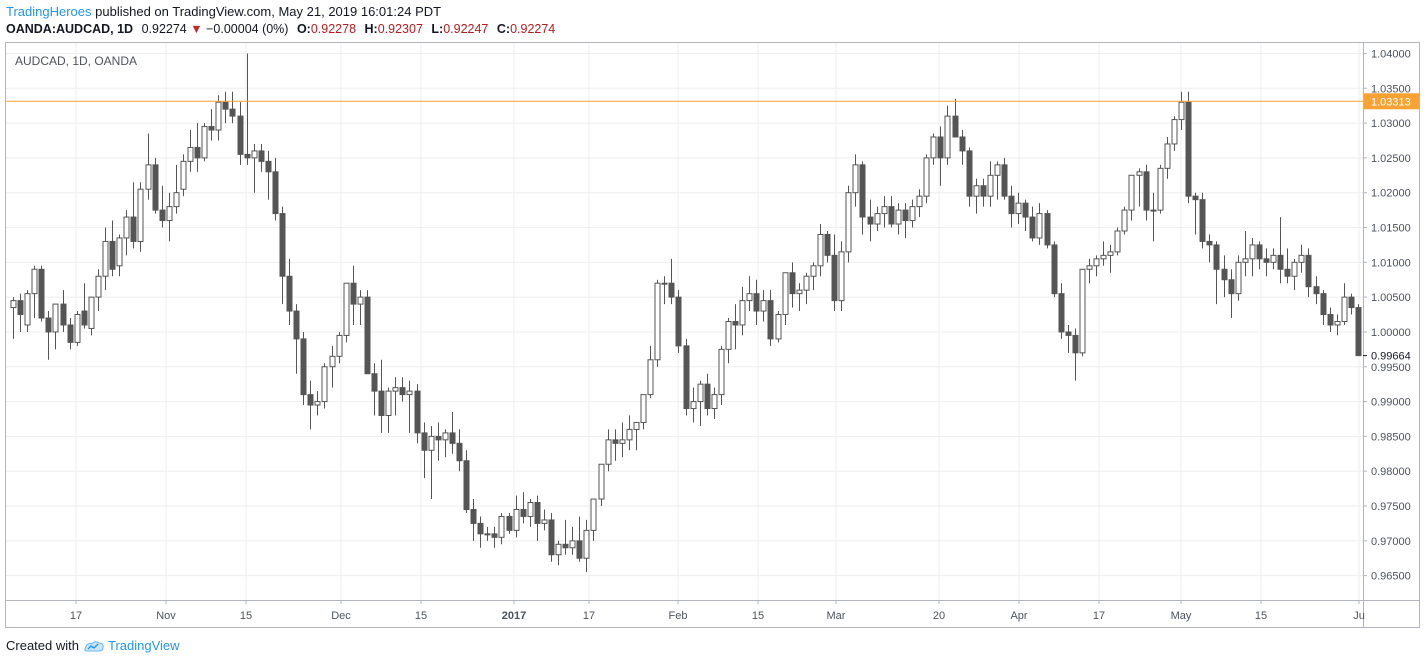 The width and height of the screenshot is (1426, 664). Describe the element at coordinates (303, 29) in the screenshot. I see `open-label: O:` at that location.